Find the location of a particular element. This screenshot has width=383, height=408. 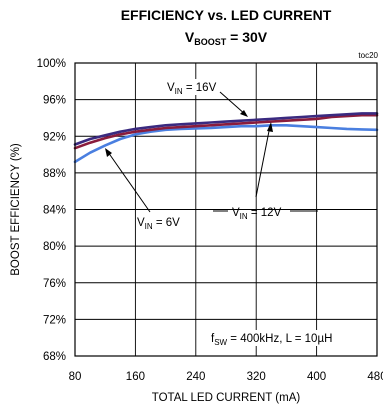

y-tick-labels: 68% 72% 76% 80% 84% 88% 92% 96% 100% is located at coordinates (51, 210).